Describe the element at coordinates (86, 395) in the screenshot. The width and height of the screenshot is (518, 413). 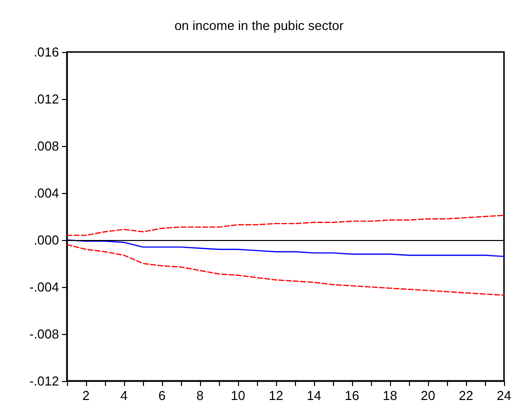
I see `x-tick-label: 2` at that location.